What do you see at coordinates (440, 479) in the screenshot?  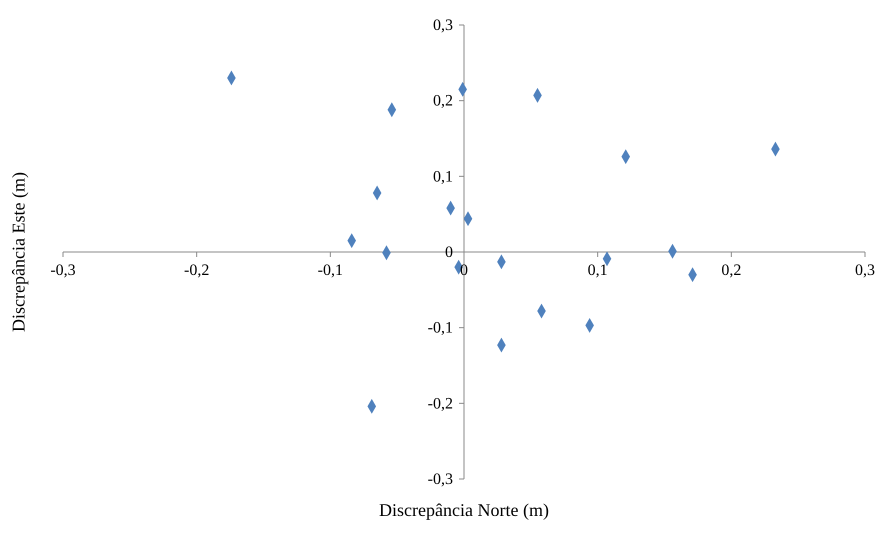 I see `y-tick-label: -0,3` at bounding box center [440, 479].